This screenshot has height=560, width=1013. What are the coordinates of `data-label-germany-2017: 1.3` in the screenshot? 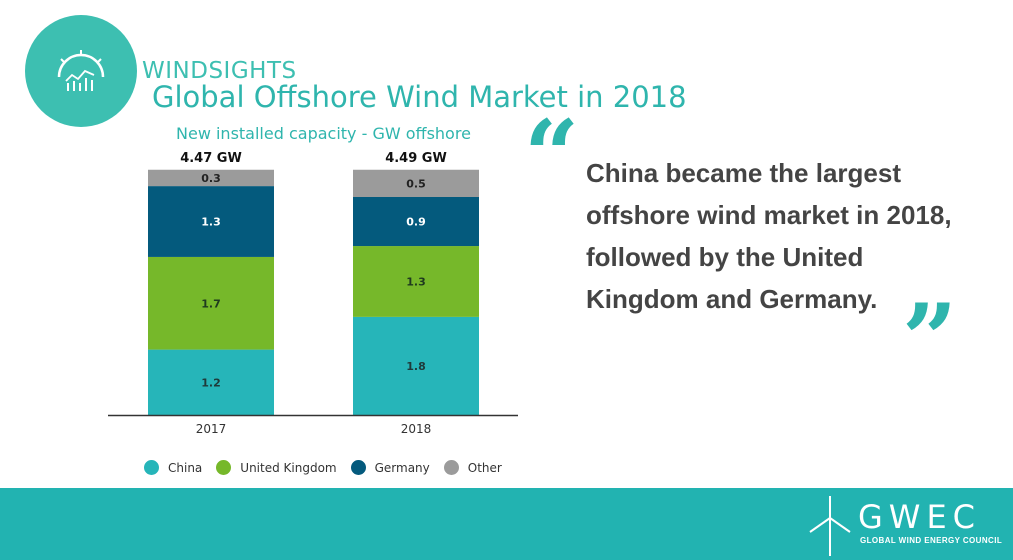 It's located at (211, 222).